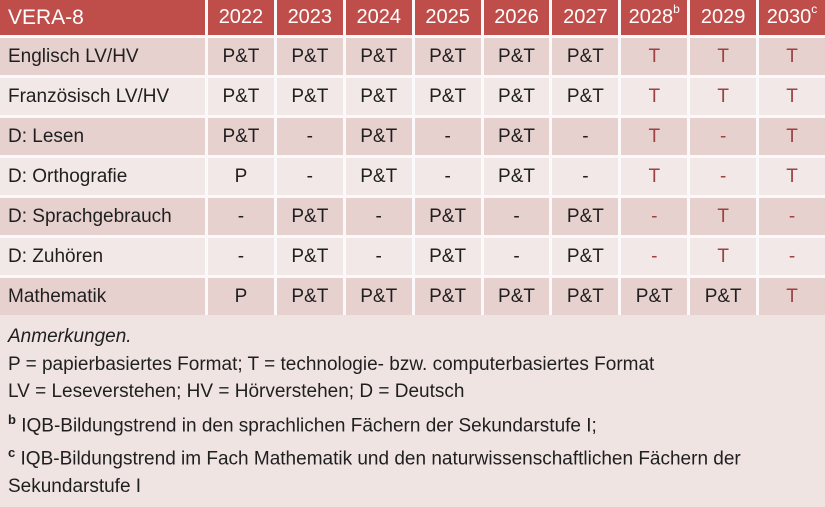 This screenshot has width=825, height=507. Describe the element at coordinates (102, 96) in the screenshot. I see `row-label: Französisch LV/HV` at that location.